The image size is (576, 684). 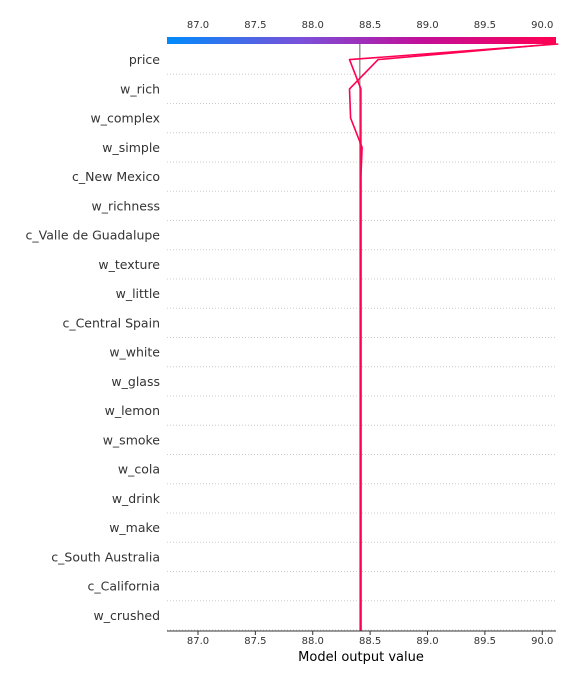 What do you see at coordinates (542, 641) in the screenshot?
I see `bottom-tick-label: 90.0` at bounding box center [542, 641].